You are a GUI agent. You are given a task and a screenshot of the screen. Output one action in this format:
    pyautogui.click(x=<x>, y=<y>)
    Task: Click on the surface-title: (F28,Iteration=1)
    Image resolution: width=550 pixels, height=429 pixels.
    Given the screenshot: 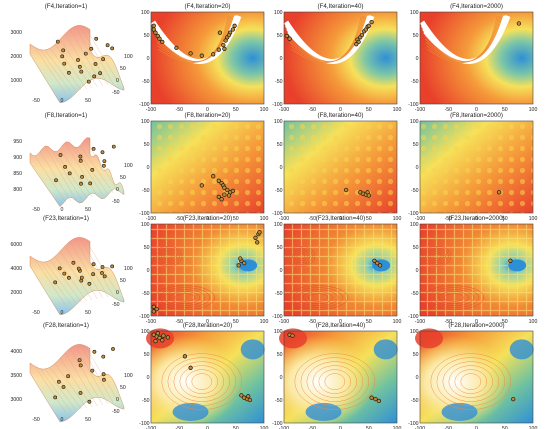 What is the action you would take?
    pyautogui.click(x=66, y=325)
    